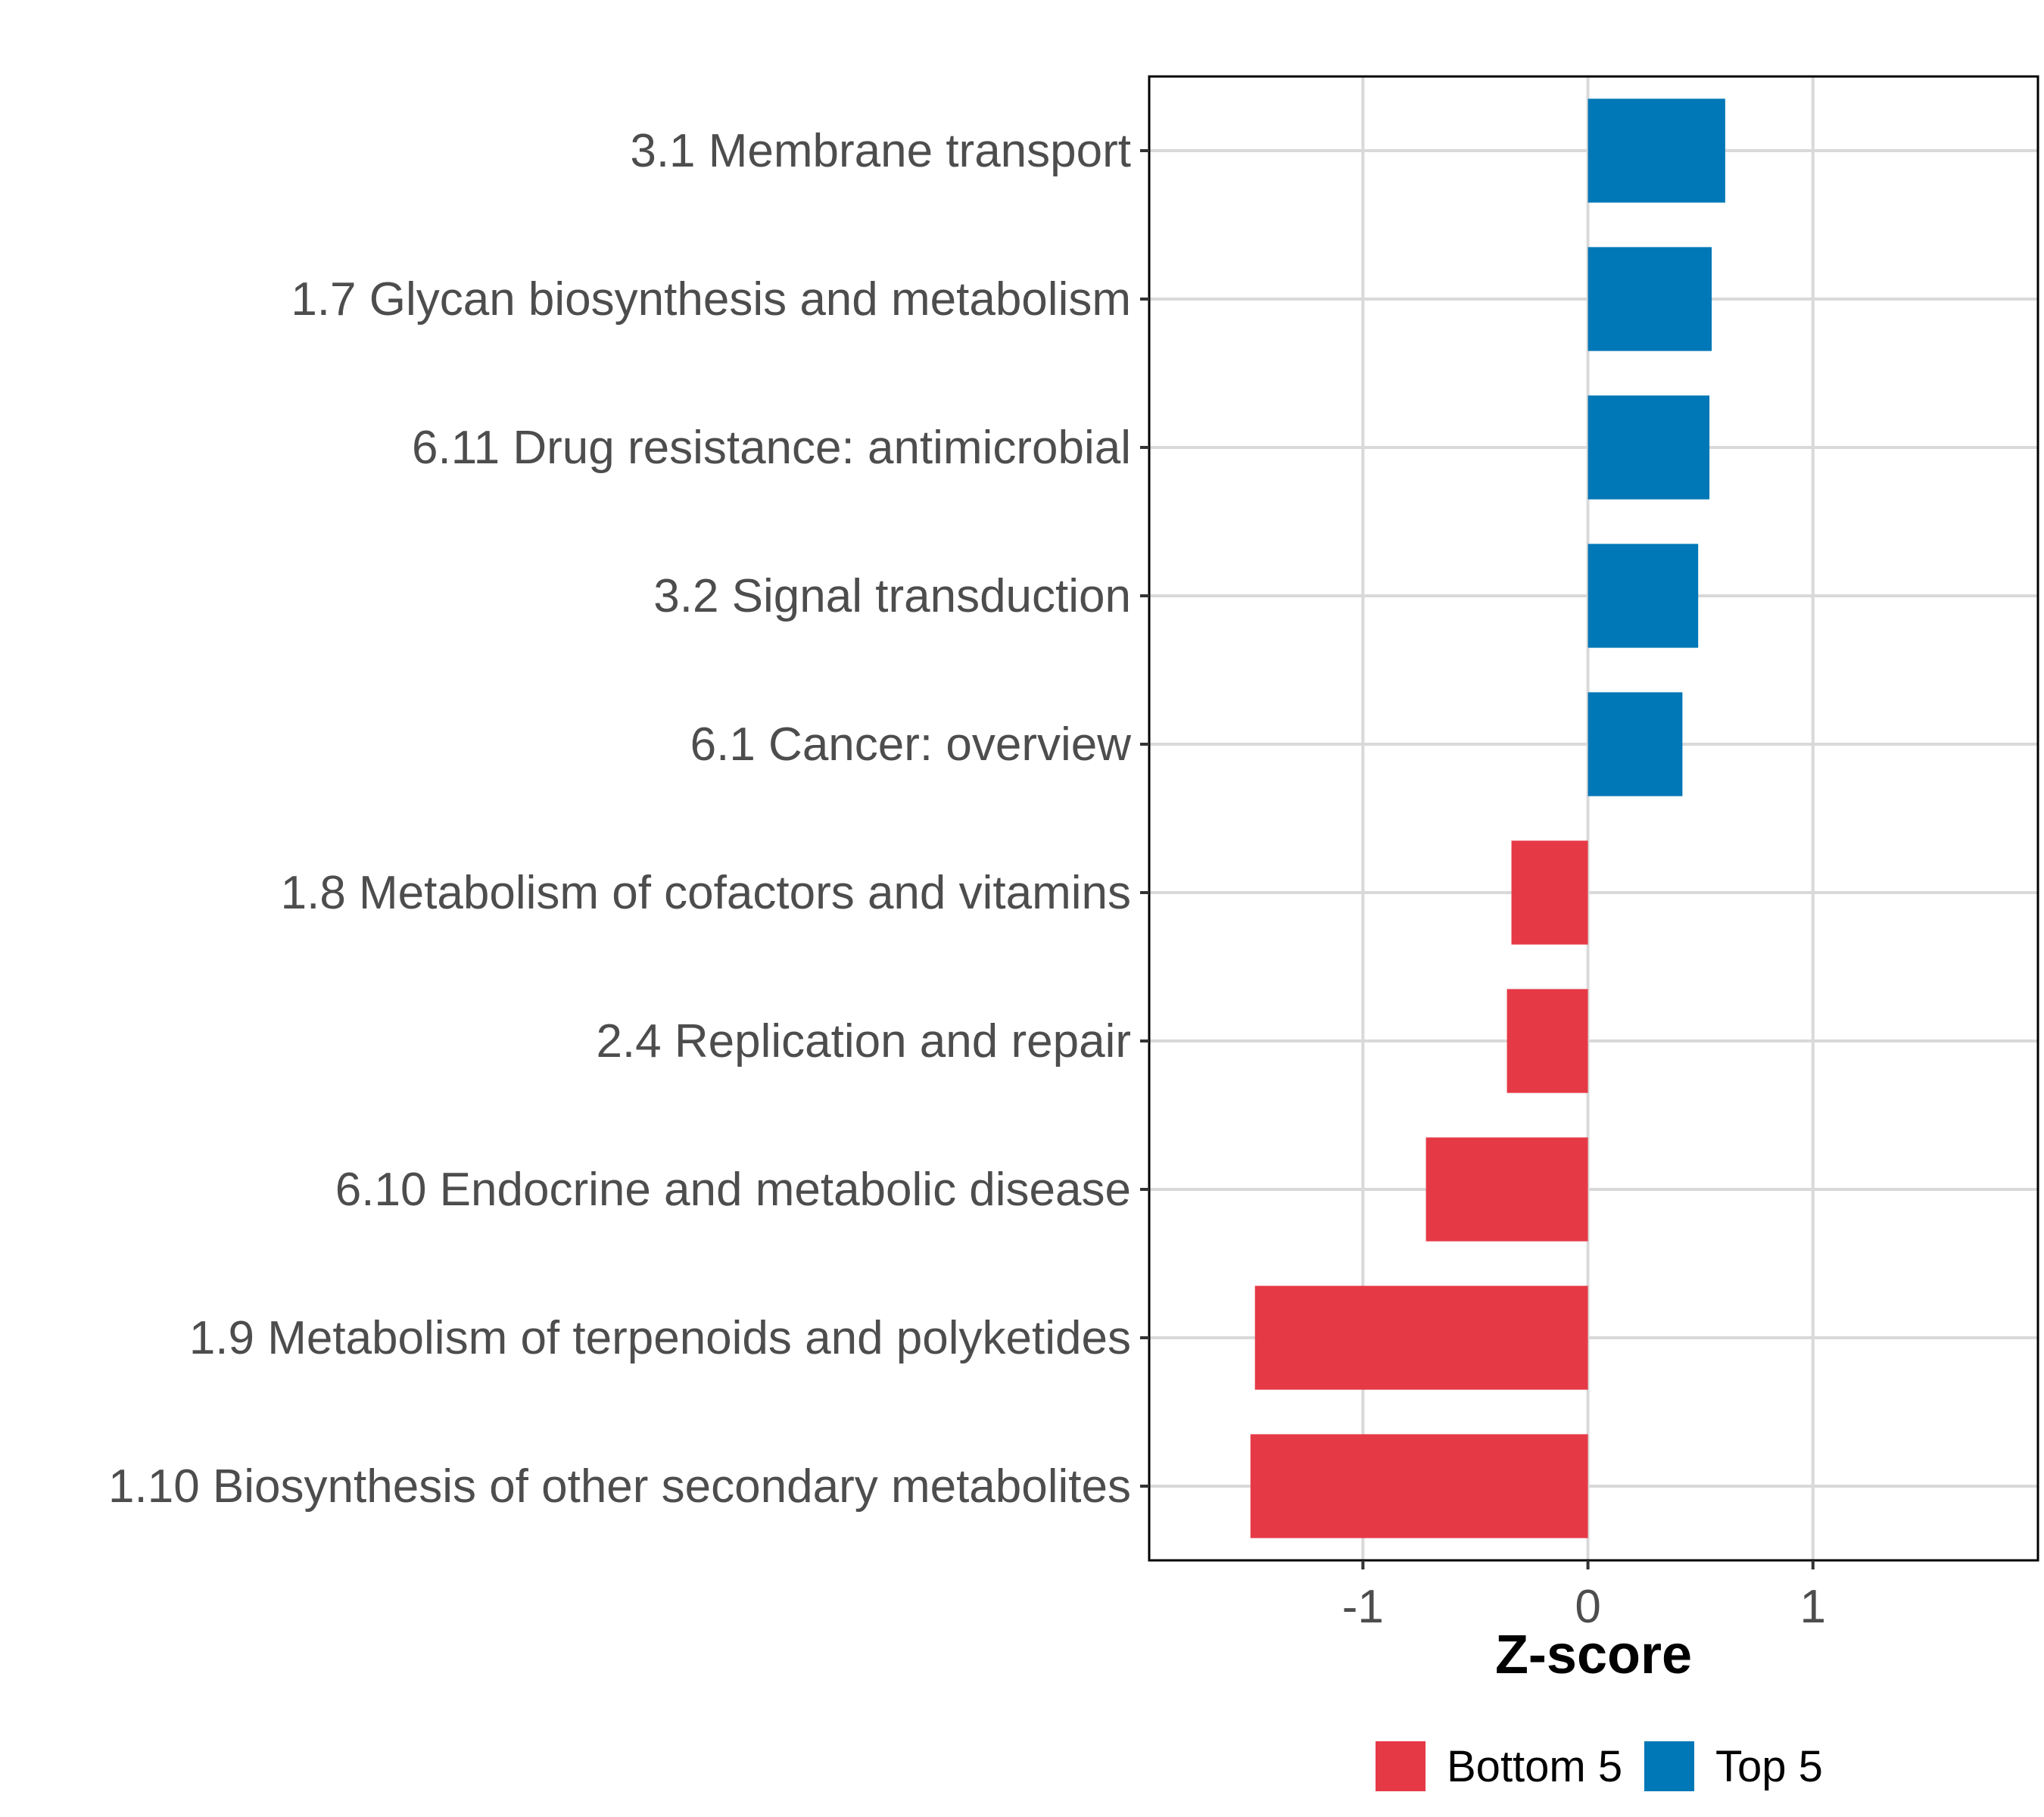 The height and width of the screenshot is (1817, 2044). I want to click on y-tick-label: 2.4 Replication and repair, so click(863, 1041).